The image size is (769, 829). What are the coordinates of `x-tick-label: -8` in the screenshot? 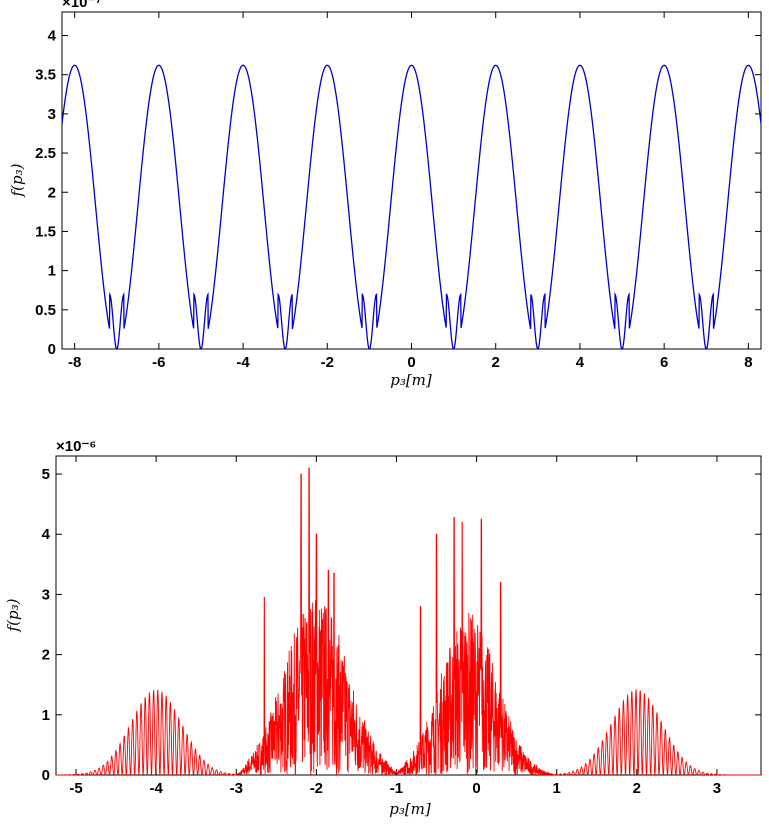 It's located at (74, 362).